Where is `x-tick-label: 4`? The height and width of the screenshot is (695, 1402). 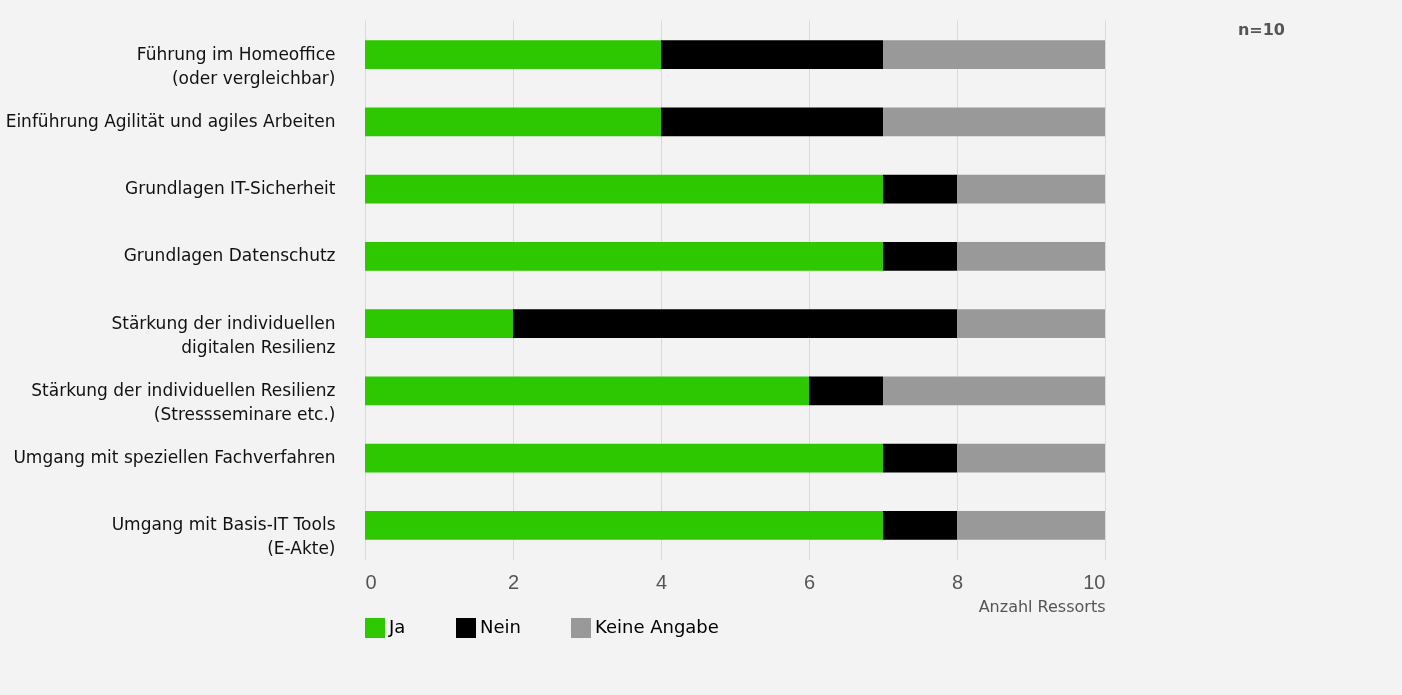 x-tick-label: 4 is located at coordinates (661, 581).